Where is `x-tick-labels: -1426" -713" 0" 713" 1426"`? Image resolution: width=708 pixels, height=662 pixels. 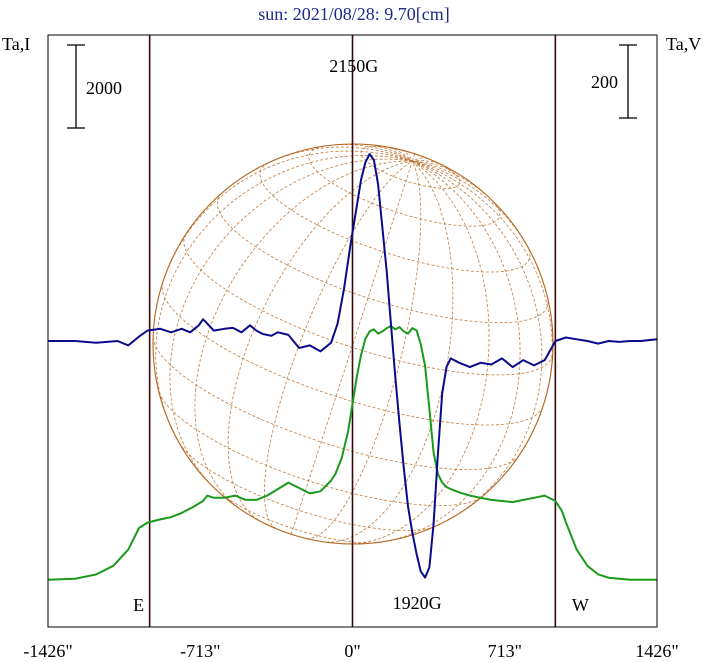 x-tick-labels: -1426" -713" 0" 713" 1426" is located at coordinates (350, 651).